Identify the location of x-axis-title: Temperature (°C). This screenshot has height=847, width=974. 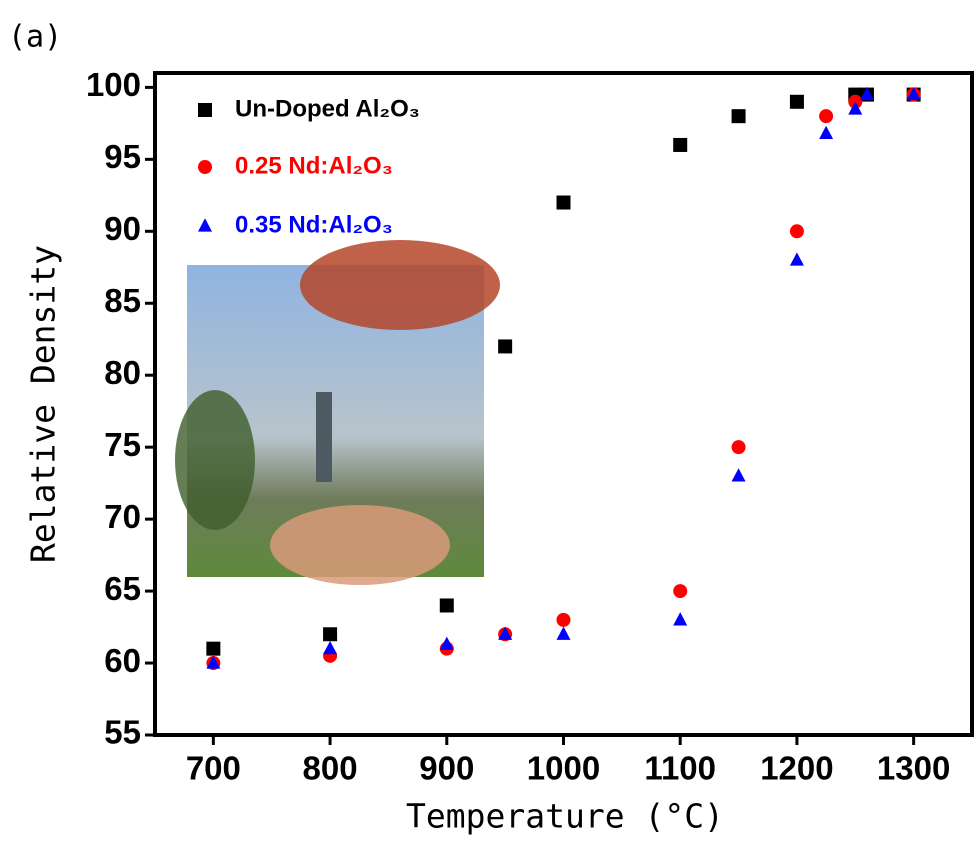
(565, 816).